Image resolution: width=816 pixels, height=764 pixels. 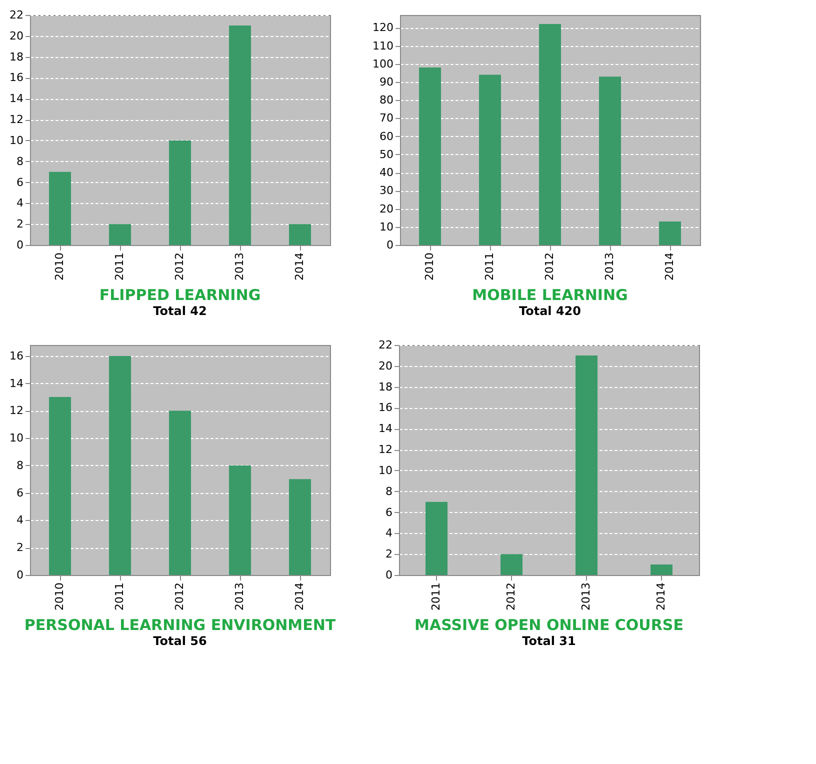 What do you see at coordinates (387, 191) in the screenshot?
I see `y-tick-label: 30` at bounding box center [387, 191].